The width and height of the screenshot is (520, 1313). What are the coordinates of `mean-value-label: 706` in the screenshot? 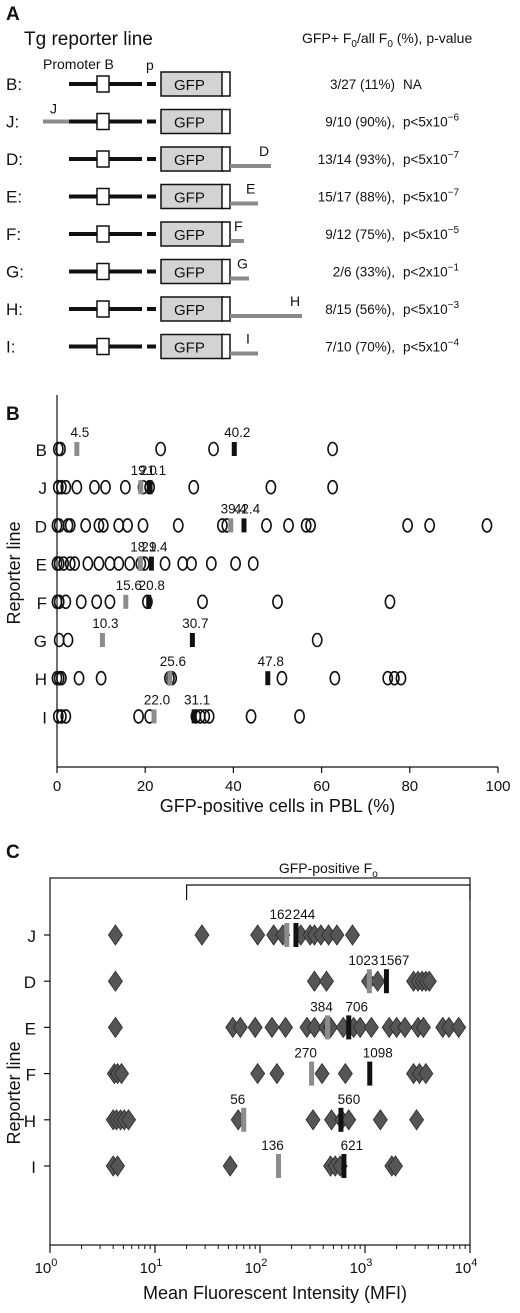 It's located at (356, 1006).